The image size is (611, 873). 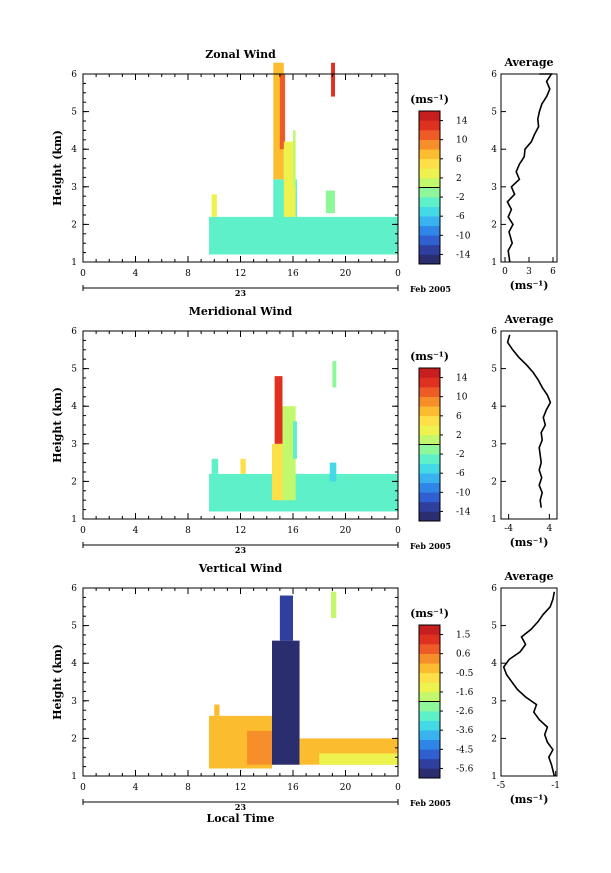 I want to click on average-x-tick-label: 4, so click(x=549, y=529).